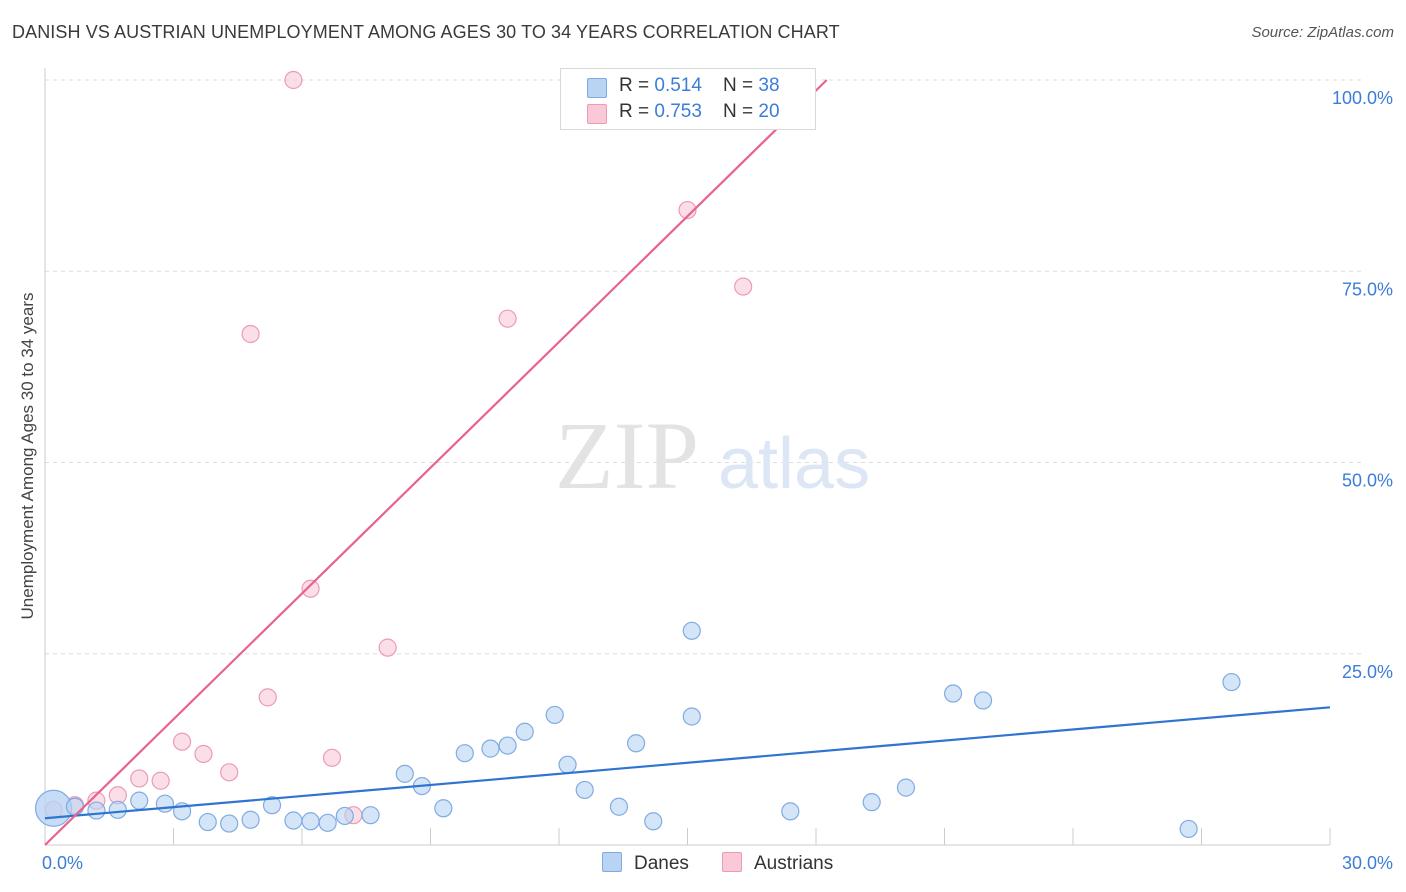 This screenshot has height=892, width=1406. What do you see at coordinates (62, 863) in the screenshot?
I see `x-tick-label-min: 0.0%` at bounding box center [62, 863].